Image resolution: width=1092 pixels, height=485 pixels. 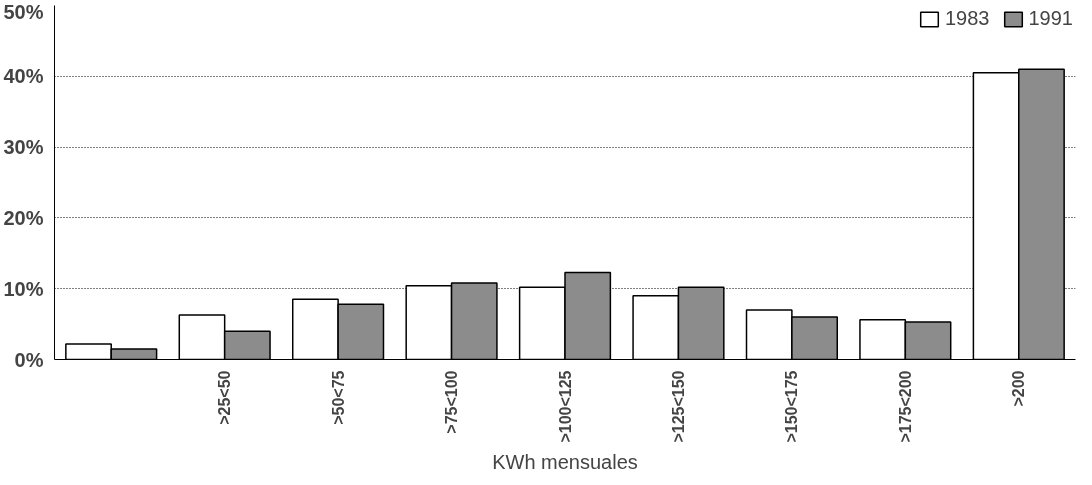 What do you see at coordinates (225, 397) in the screenshot?
I see `x-tick-label: >25<50` at bounding box center [225, 397].